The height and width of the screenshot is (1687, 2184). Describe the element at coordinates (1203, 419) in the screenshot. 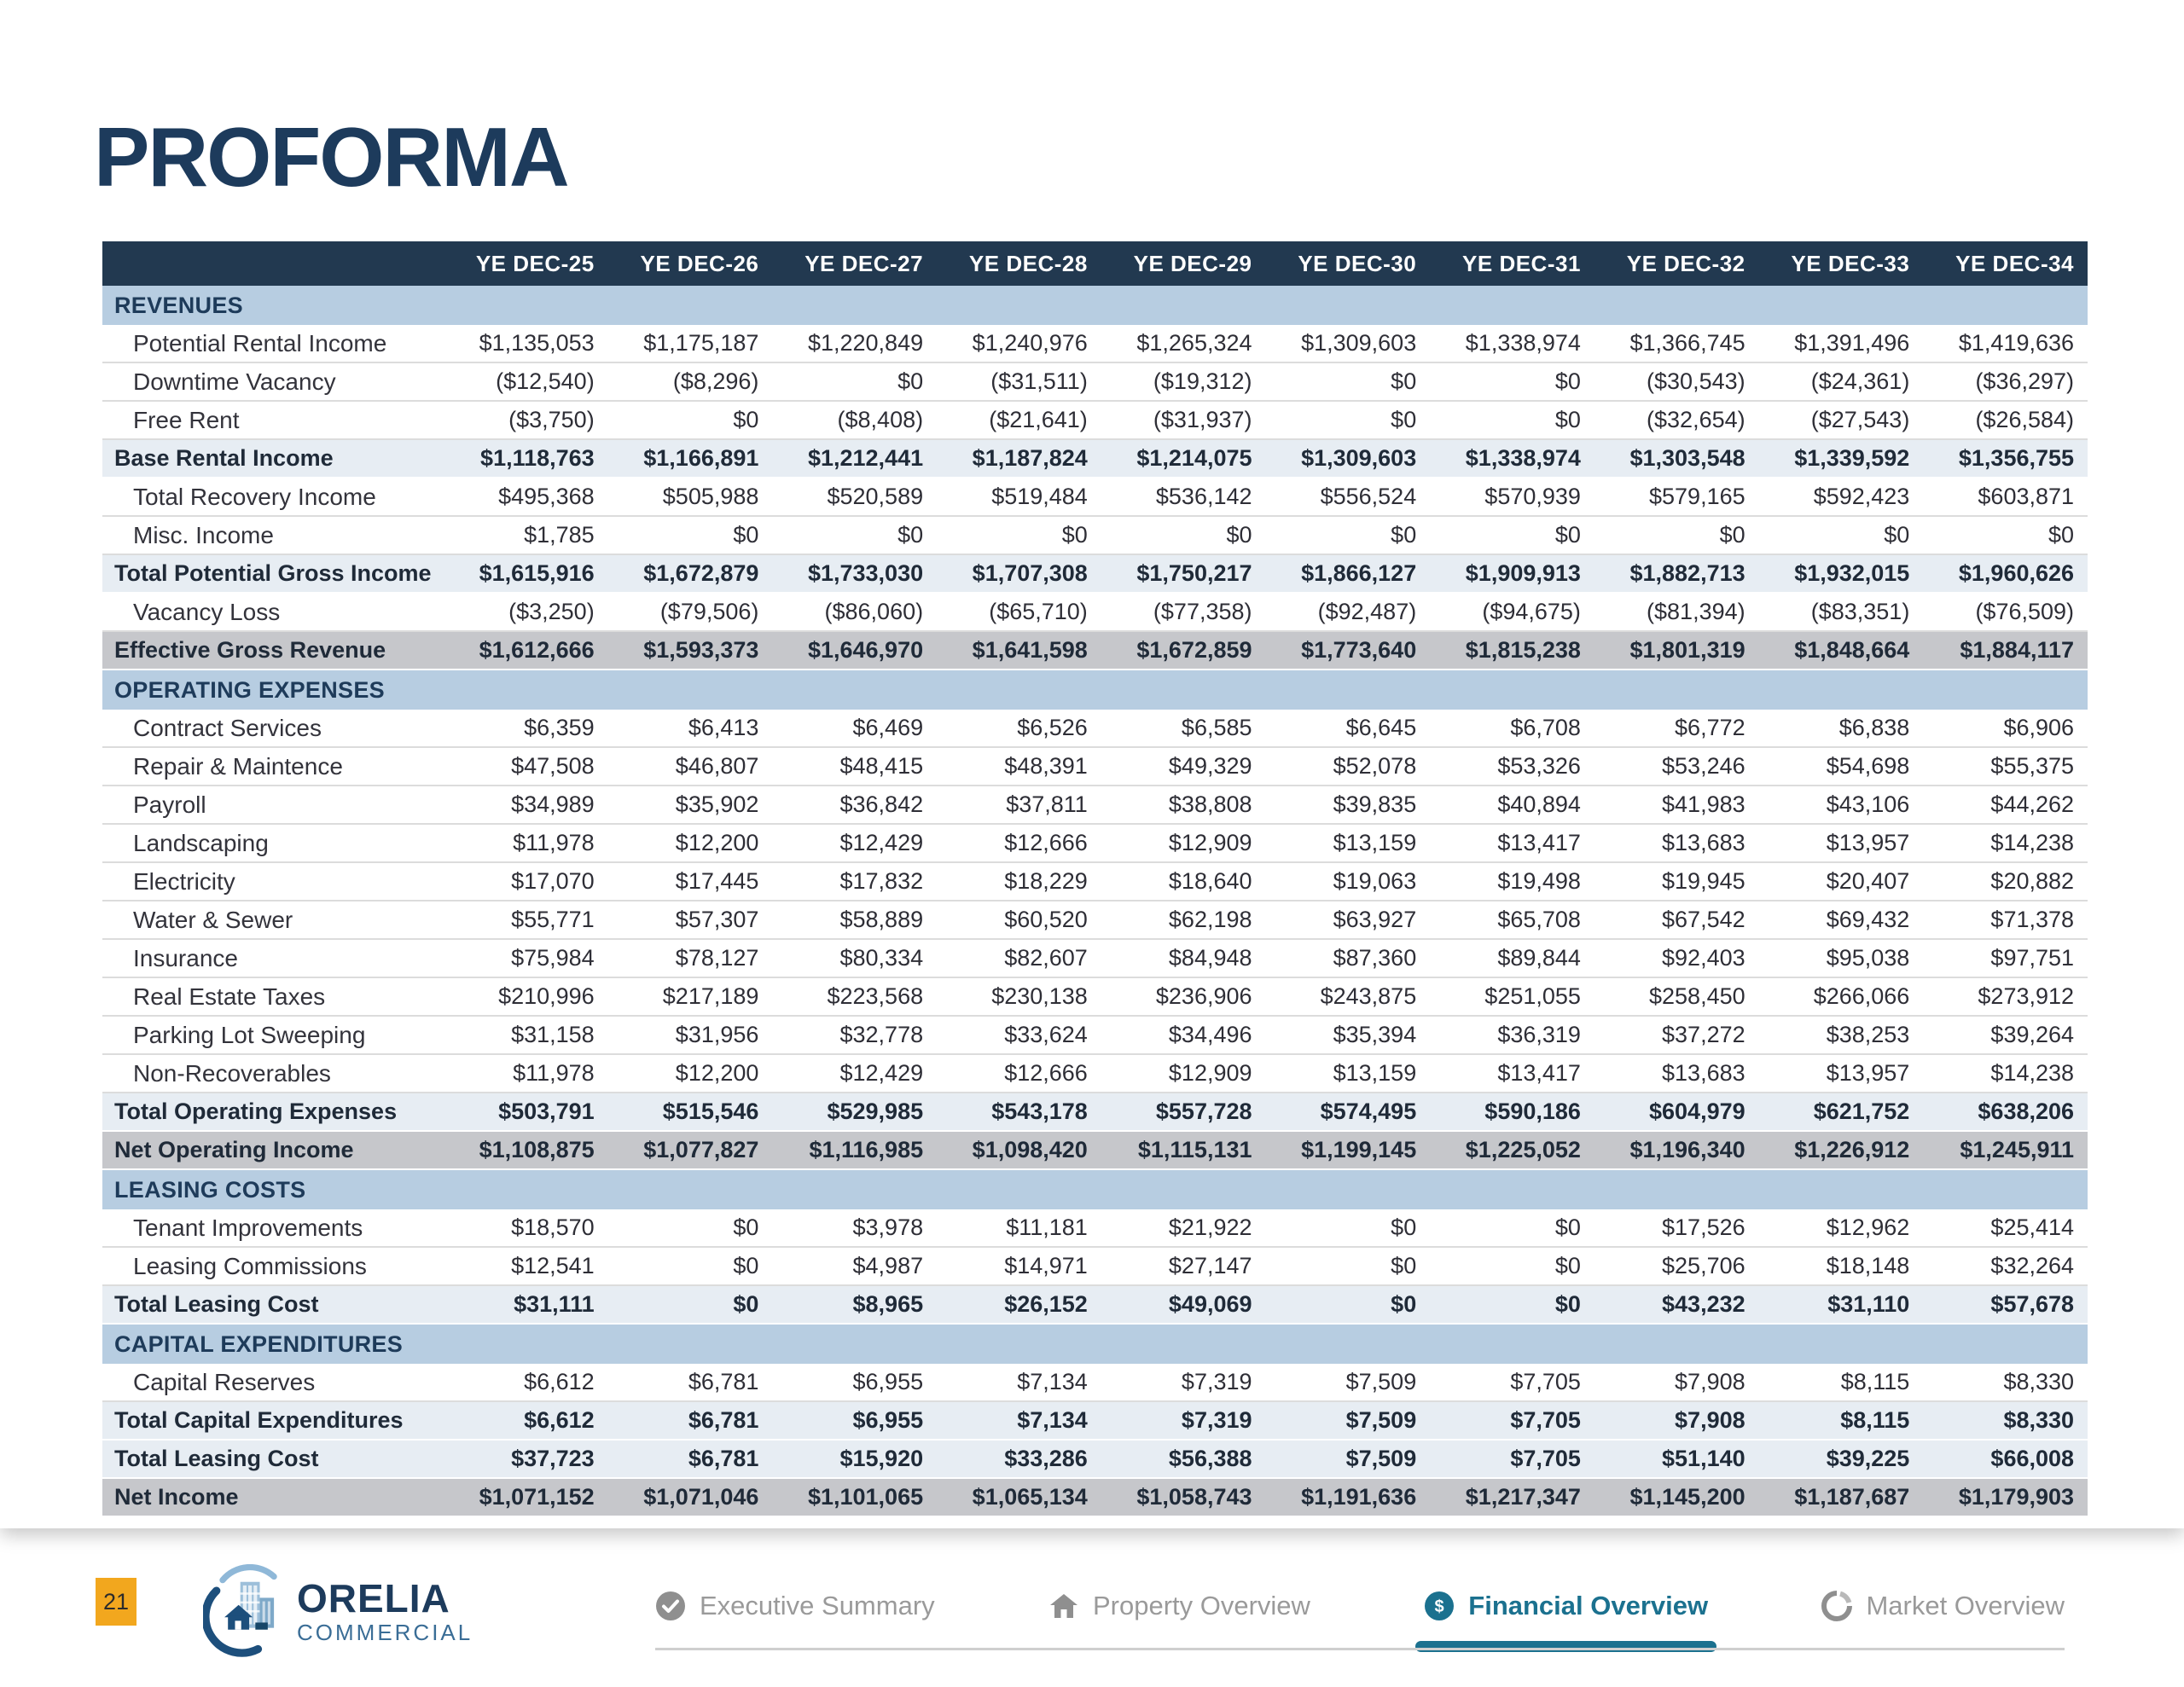

I see `value-cell: ($31,937)` at that location.